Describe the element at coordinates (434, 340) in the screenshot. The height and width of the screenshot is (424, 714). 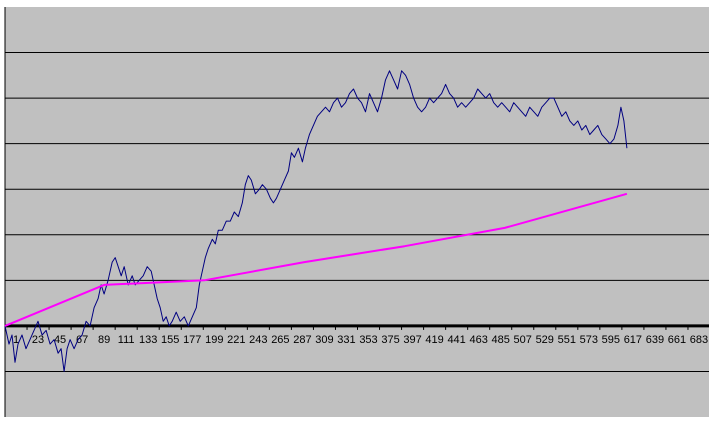
I see `x-tick-label: 419` at that location.